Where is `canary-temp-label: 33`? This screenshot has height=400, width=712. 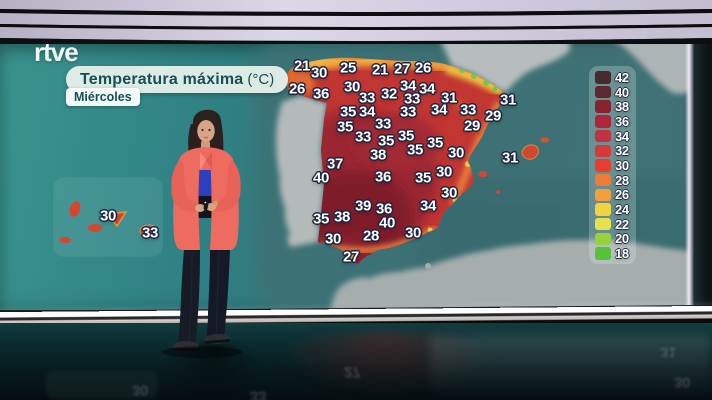 canary-temp-label: 33 is located at coordinates (150, 233).